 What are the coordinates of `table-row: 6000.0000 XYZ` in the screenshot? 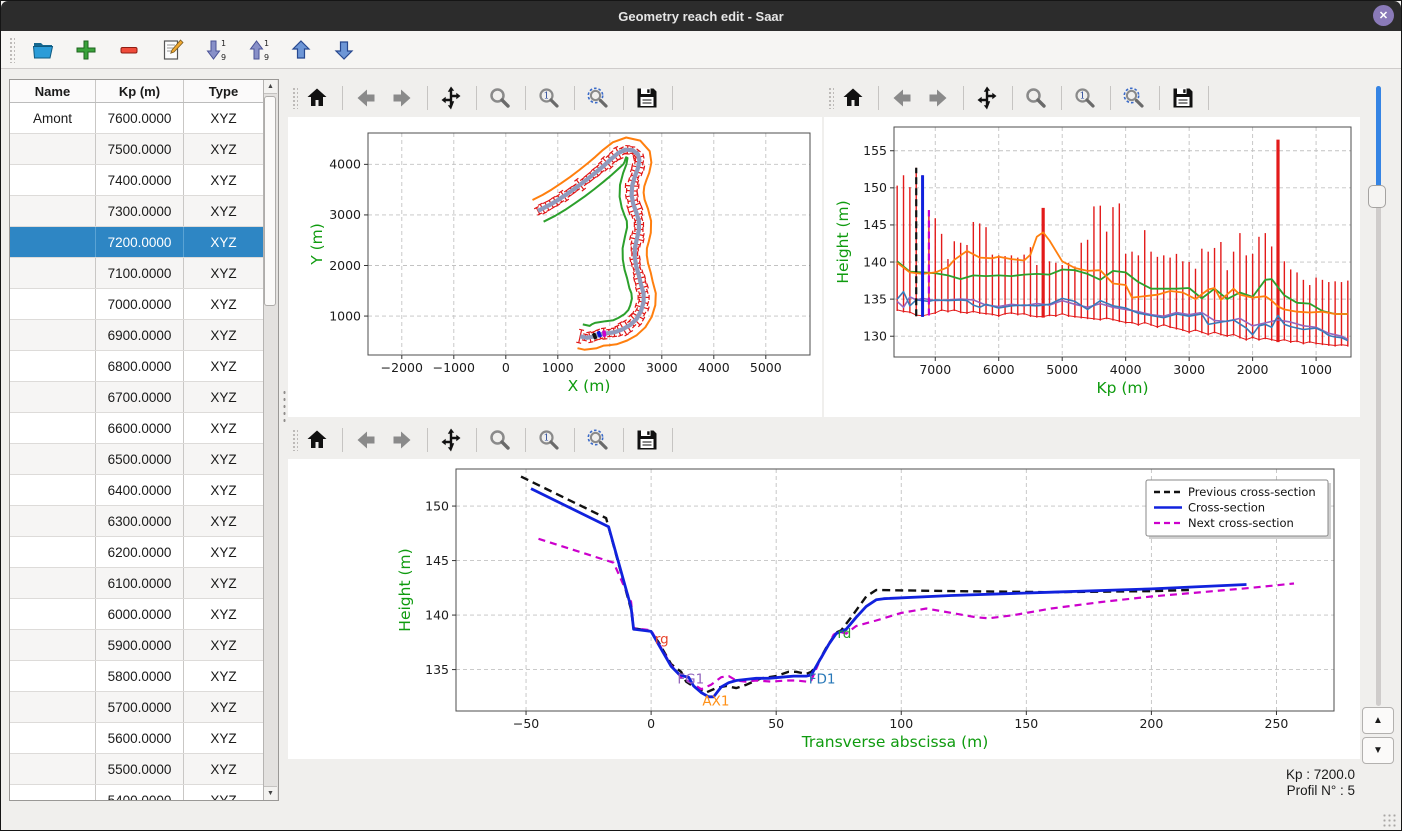 It's located at (136, 614).